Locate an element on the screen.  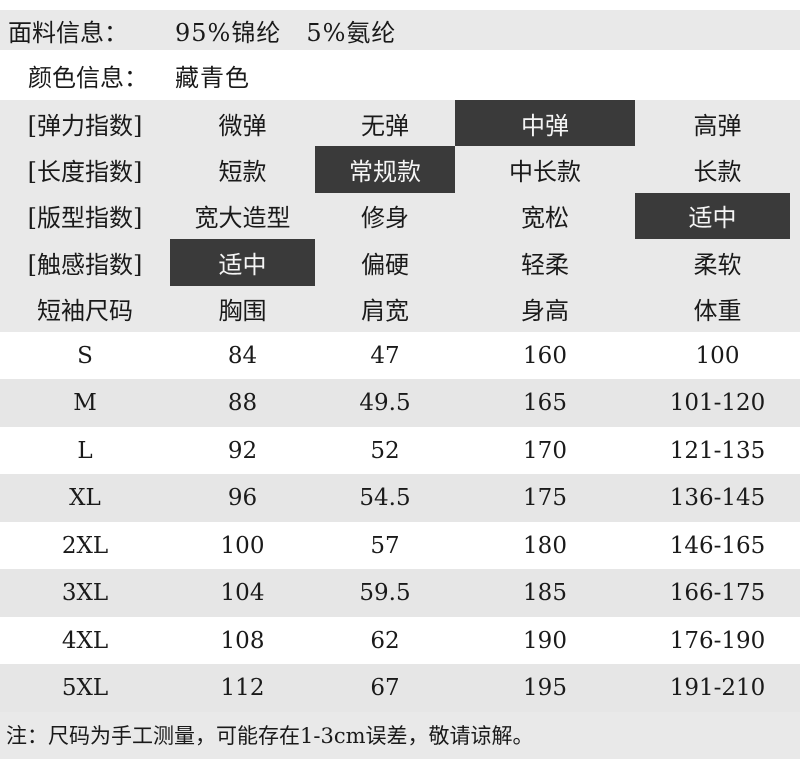
color-info-row: 颜色信息： 藏青色 is located at coordinates (400, 75).